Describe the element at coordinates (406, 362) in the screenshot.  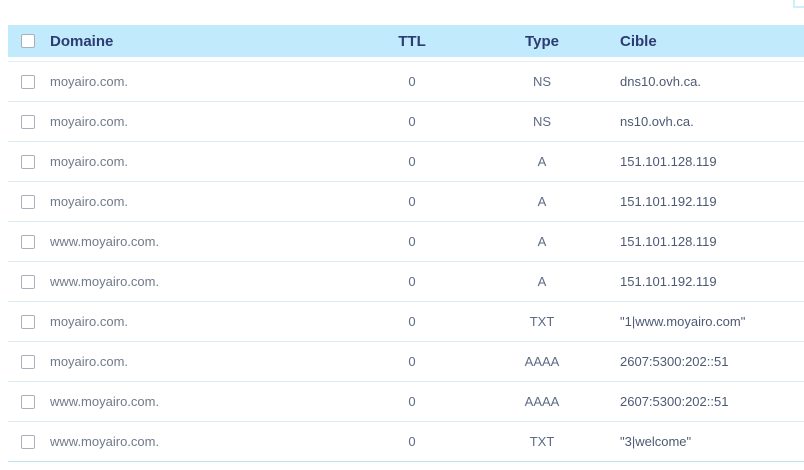
I see `table-row: moyairo.com. 0 AAAA 2607:5300:202::51` at that location.